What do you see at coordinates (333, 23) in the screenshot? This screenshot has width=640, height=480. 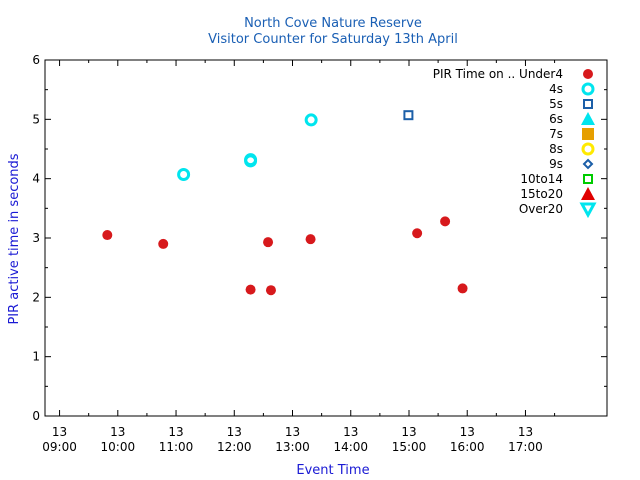 I see `chart-title: North Cove Nature Reserve` at bounding box center [333, 23].